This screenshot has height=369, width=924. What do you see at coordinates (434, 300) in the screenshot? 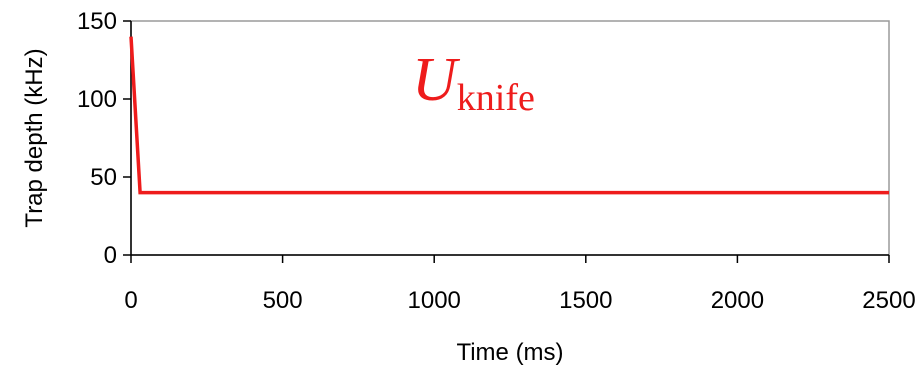
I see `x-tick-label: 1000` at bounding box center [434, 300].